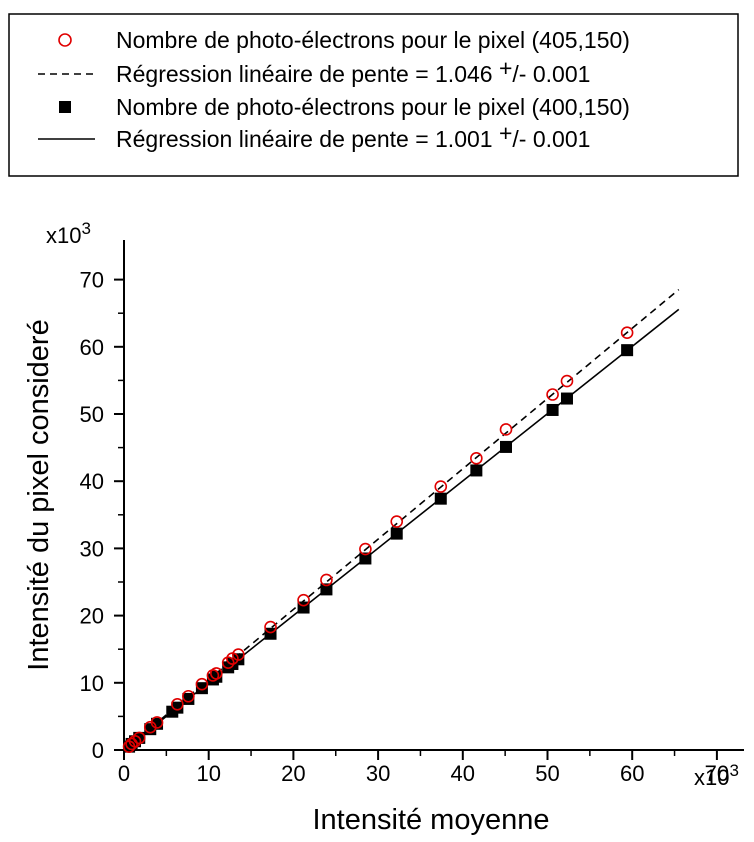 This screenshot has height=842, width=754. Describe the element at coordinates (39, 494) in the screenshot. I see `y-axis-label: Intensité du pixel consideré` at that location.